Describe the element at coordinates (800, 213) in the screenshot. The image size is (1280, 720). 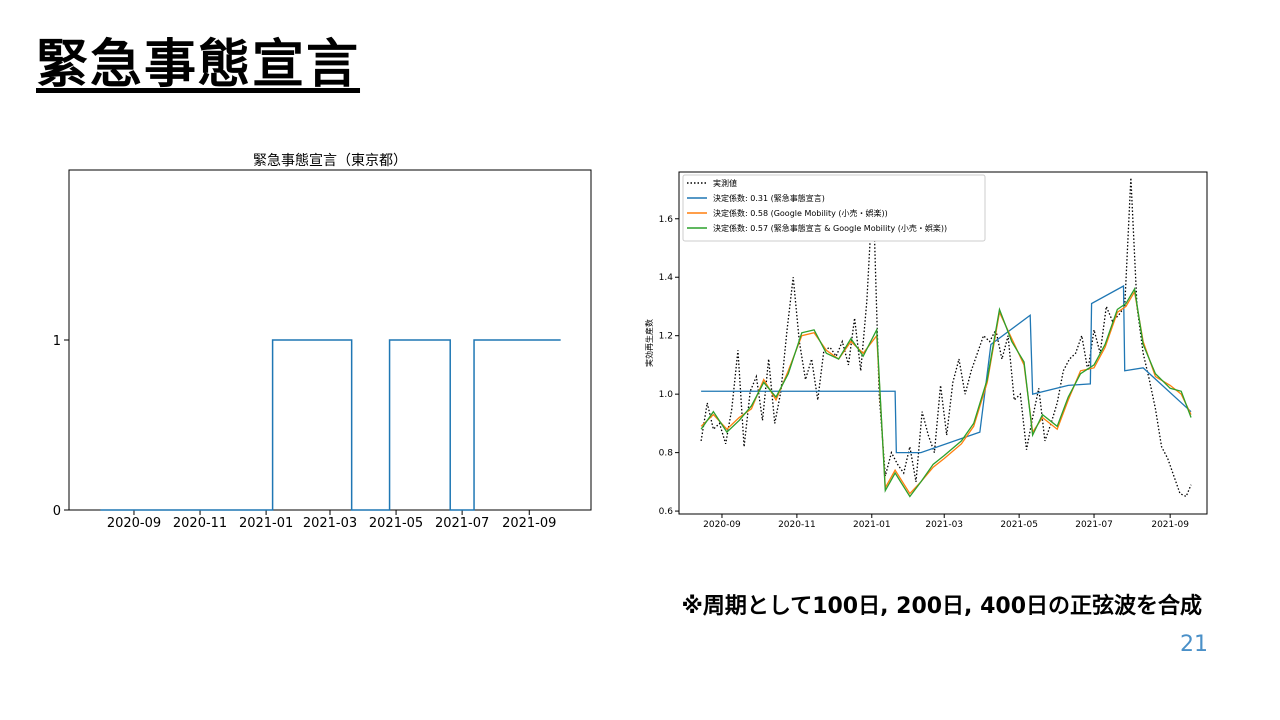
I see `legend-label: 決定係数: 0.58 (Google Mobility (小売・娯楽))` at that location.